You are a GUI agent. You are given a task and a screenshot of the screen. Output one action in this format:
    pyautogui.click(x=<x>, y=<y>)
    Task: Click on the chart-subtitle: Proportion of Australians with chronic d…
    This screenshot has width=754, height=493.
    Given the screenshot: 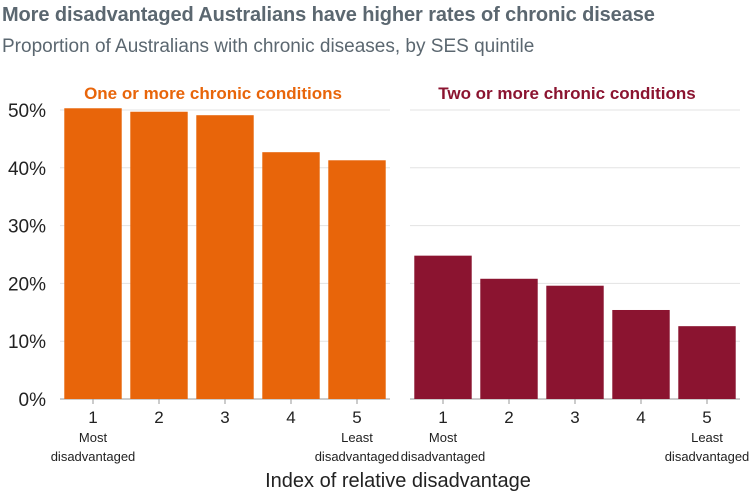 What is the action you would take?
    pyautogui.click(x=268, y=46)
    